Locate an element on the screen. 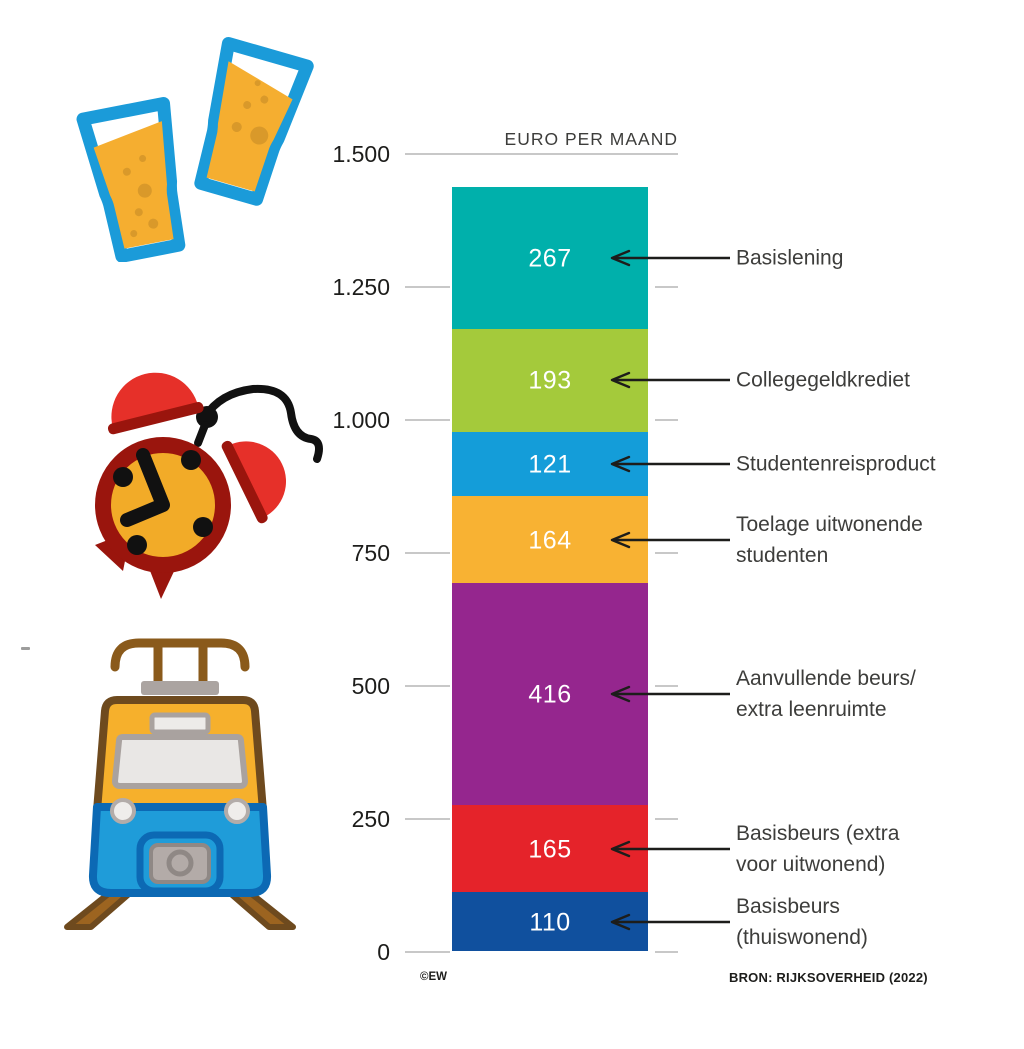 This screenshot has width=1024, height=1049. annotation-label: Collegegeldkrediet is located at coordinates (856, 380).